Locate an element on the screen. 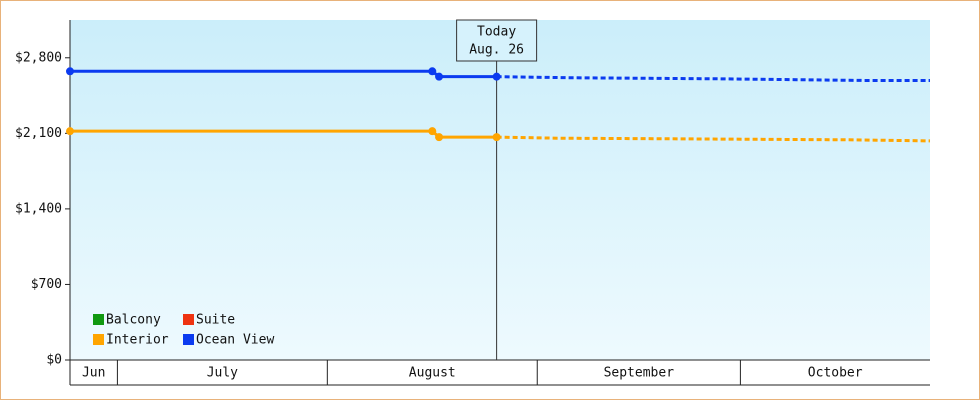 The width and height of the screenshot is (980, 400). month-label: August is located at coordinates (432, 373).